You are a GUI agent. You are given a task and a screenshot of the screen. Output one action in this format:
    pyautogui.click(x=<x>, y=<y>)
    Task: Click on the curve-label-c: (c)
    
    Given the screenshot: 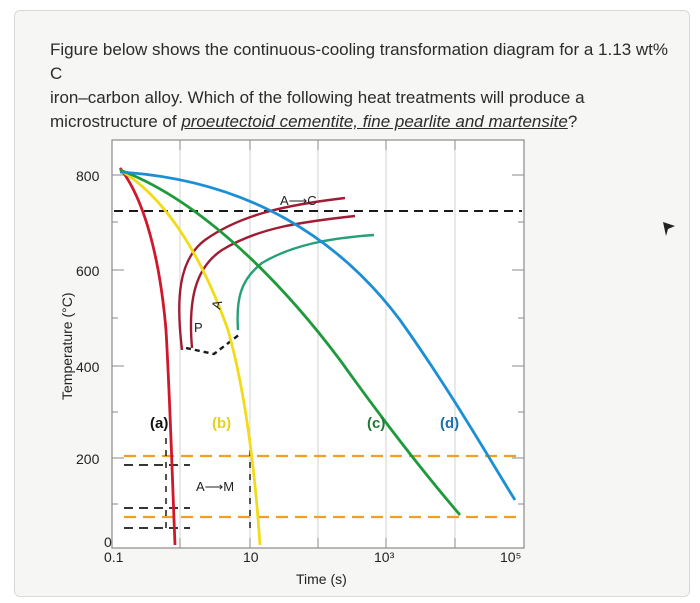 What is the action you would take?
    pyautogui.click(x=376, y=423)
    